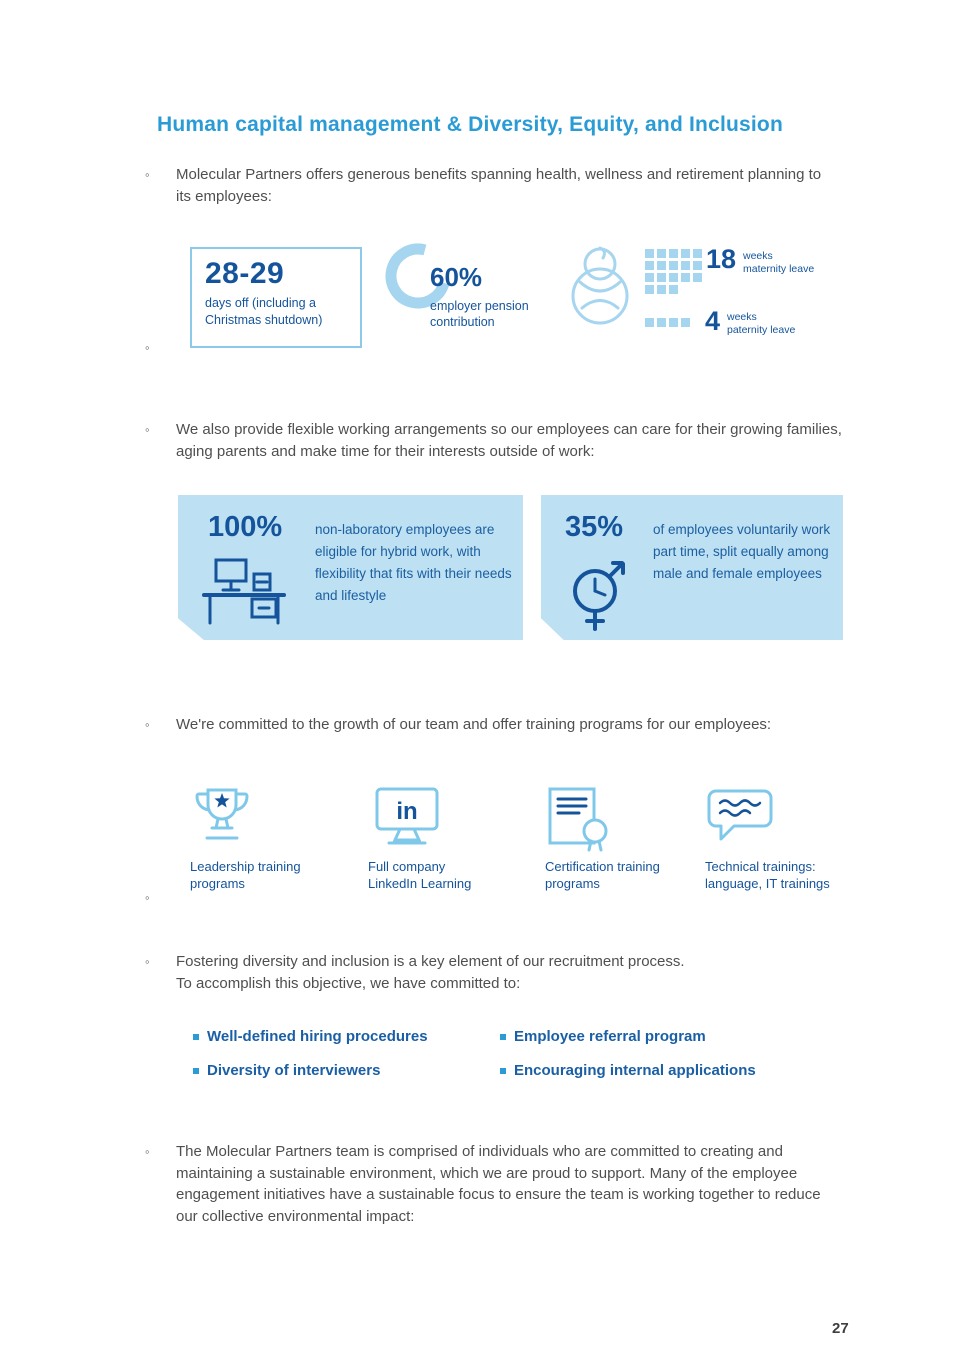 This screenshot has height=1365, width=968. What do you see at coordinates (294, 1070) in the screenshot?
I see `commitment-text: Diversity of interviewers` at bounding box center [294, 1070].